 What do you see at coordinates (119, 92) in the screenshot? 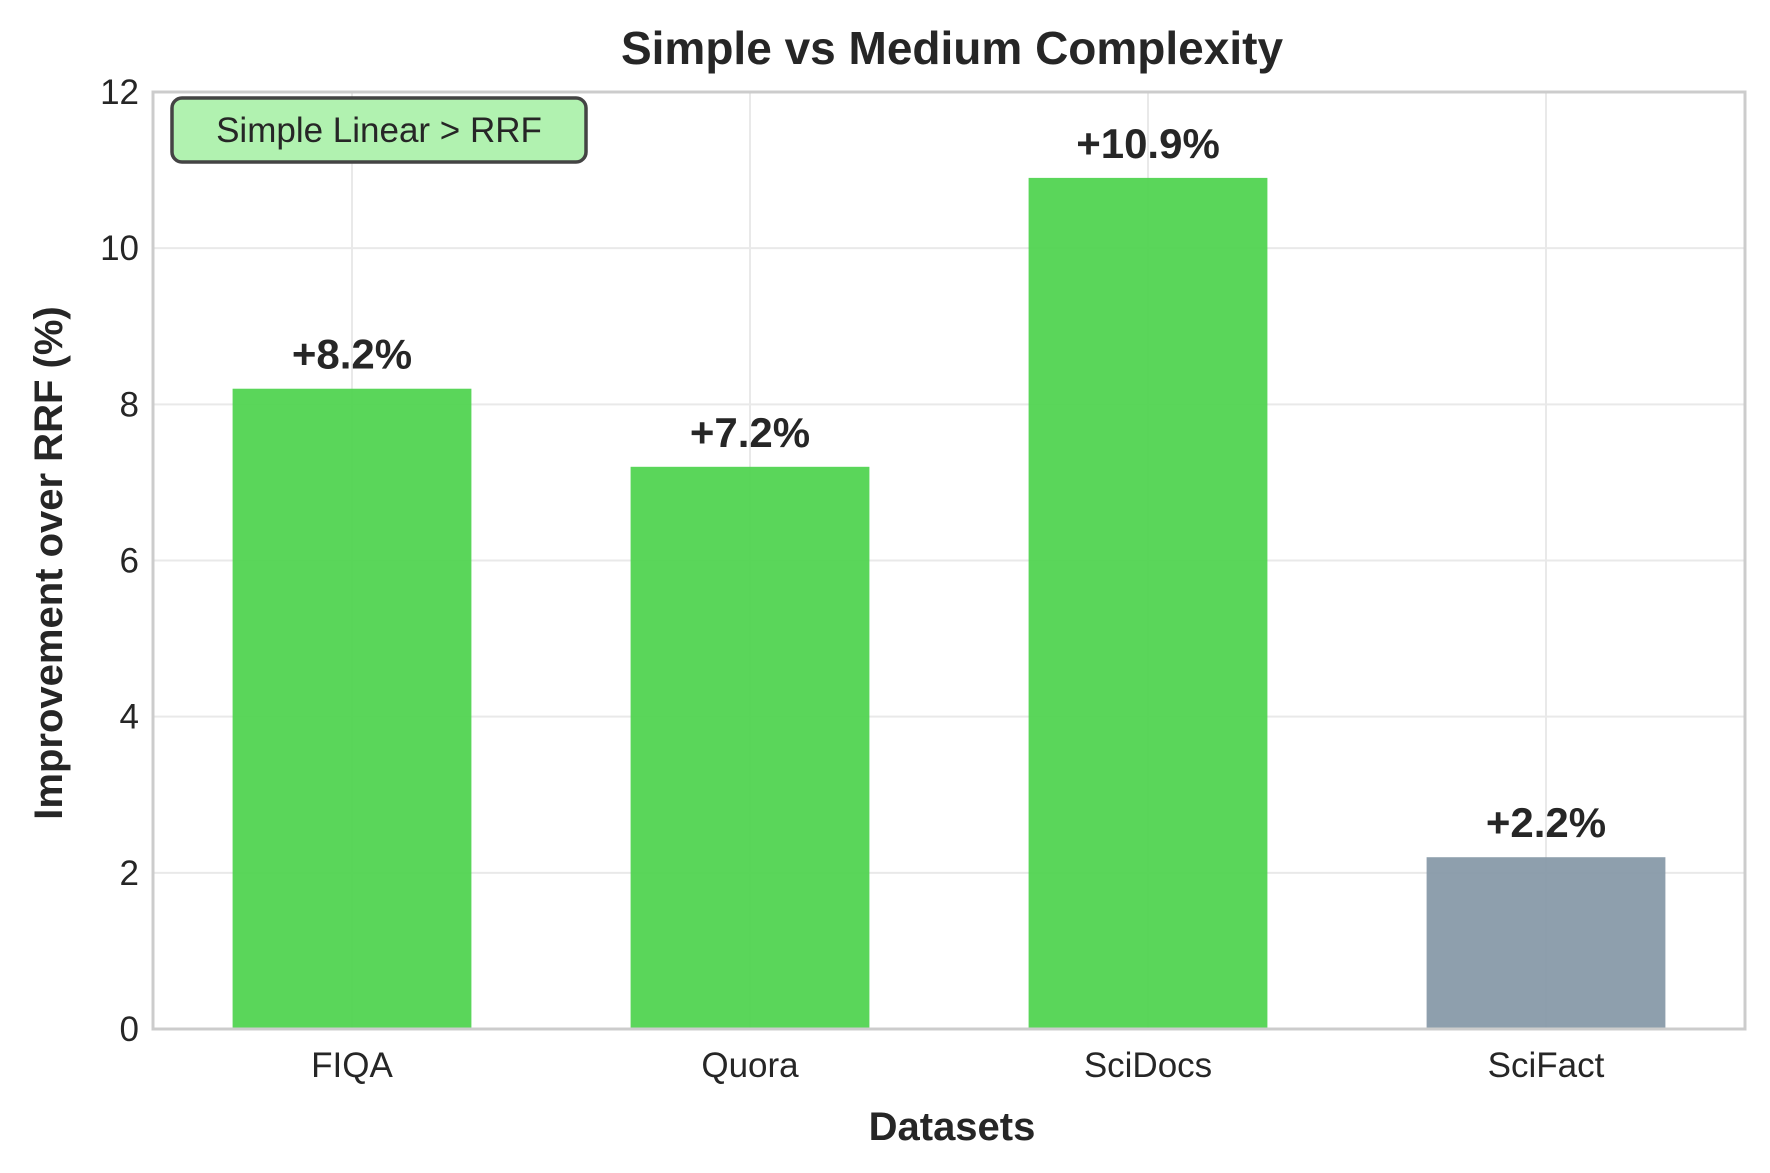
I see `y-tick-label: 12` at bounding box center [119, 92].